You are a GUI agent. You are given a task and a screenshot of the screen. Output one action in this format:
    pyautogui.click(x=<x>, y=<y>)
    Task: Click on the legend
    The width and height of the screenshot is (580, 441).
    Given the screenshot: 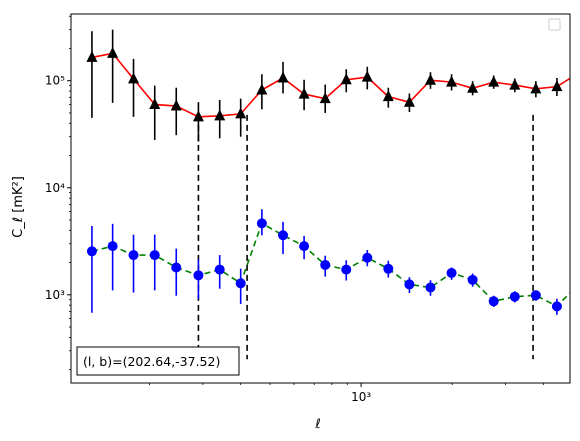 What is the action you would take?
    pyautogui.click(x=554, y=24)
    